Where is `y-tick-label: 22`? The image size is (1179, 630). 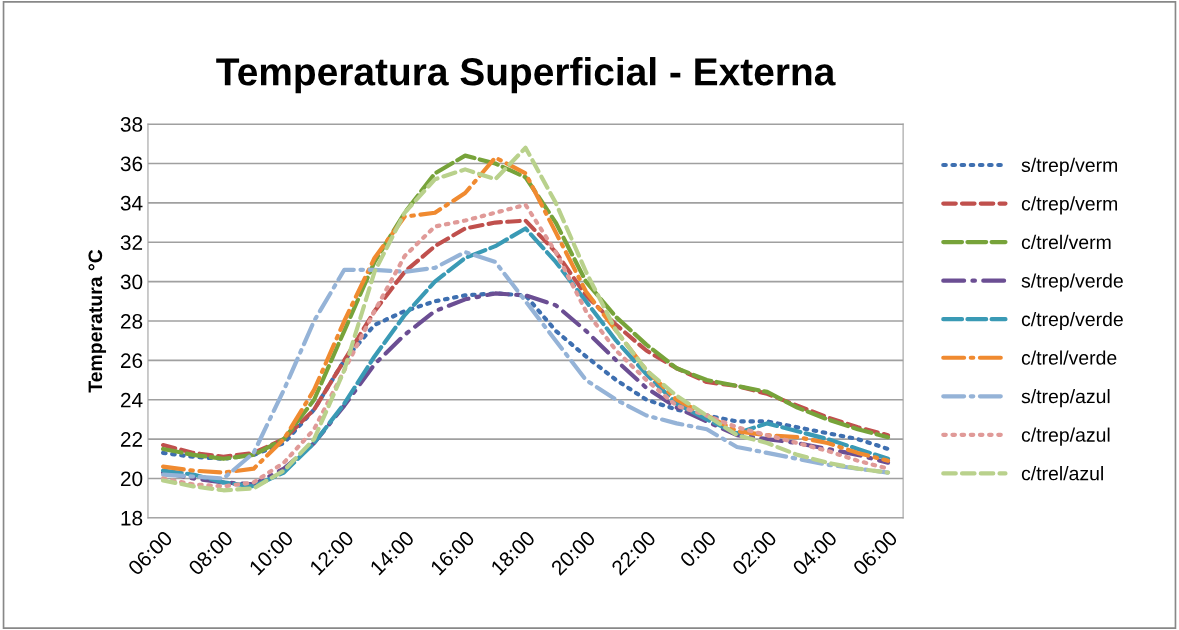
y-tick-label: 22 is located at coordinates (131, 439).